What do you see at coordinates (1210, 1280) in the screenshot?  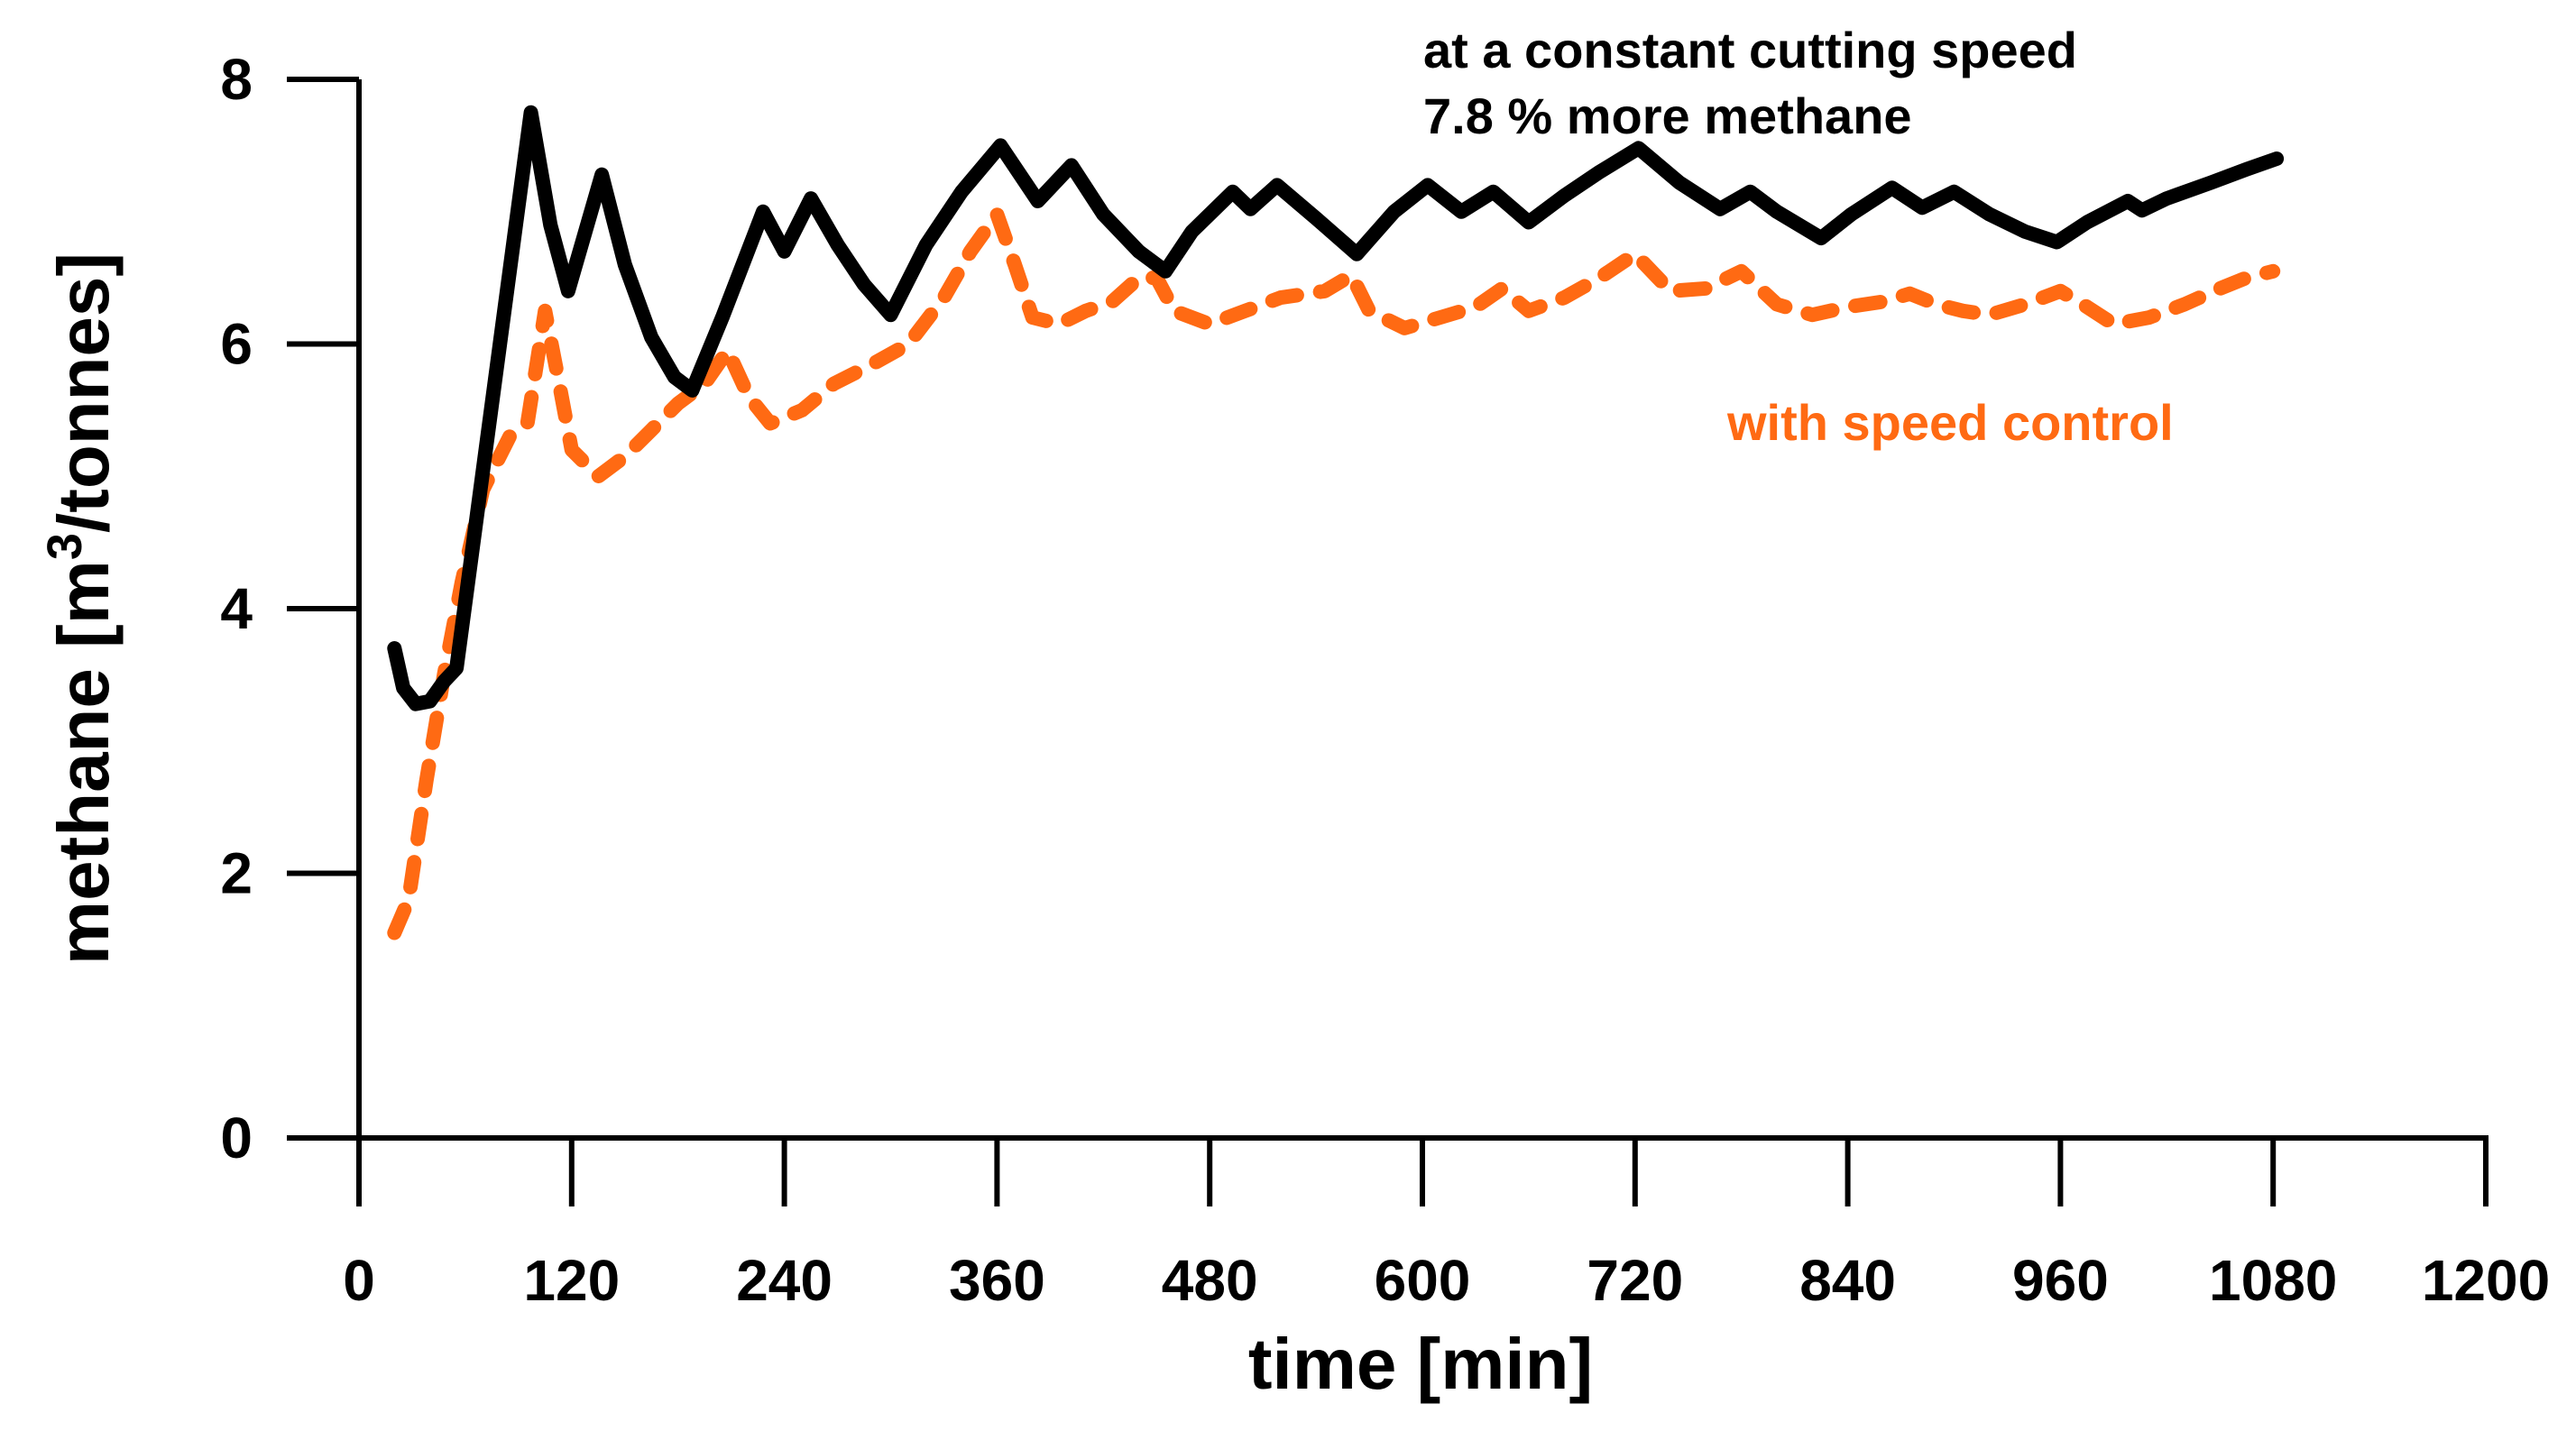 I see `x-tick-label: 480` at bounding box center [1210, 1280].